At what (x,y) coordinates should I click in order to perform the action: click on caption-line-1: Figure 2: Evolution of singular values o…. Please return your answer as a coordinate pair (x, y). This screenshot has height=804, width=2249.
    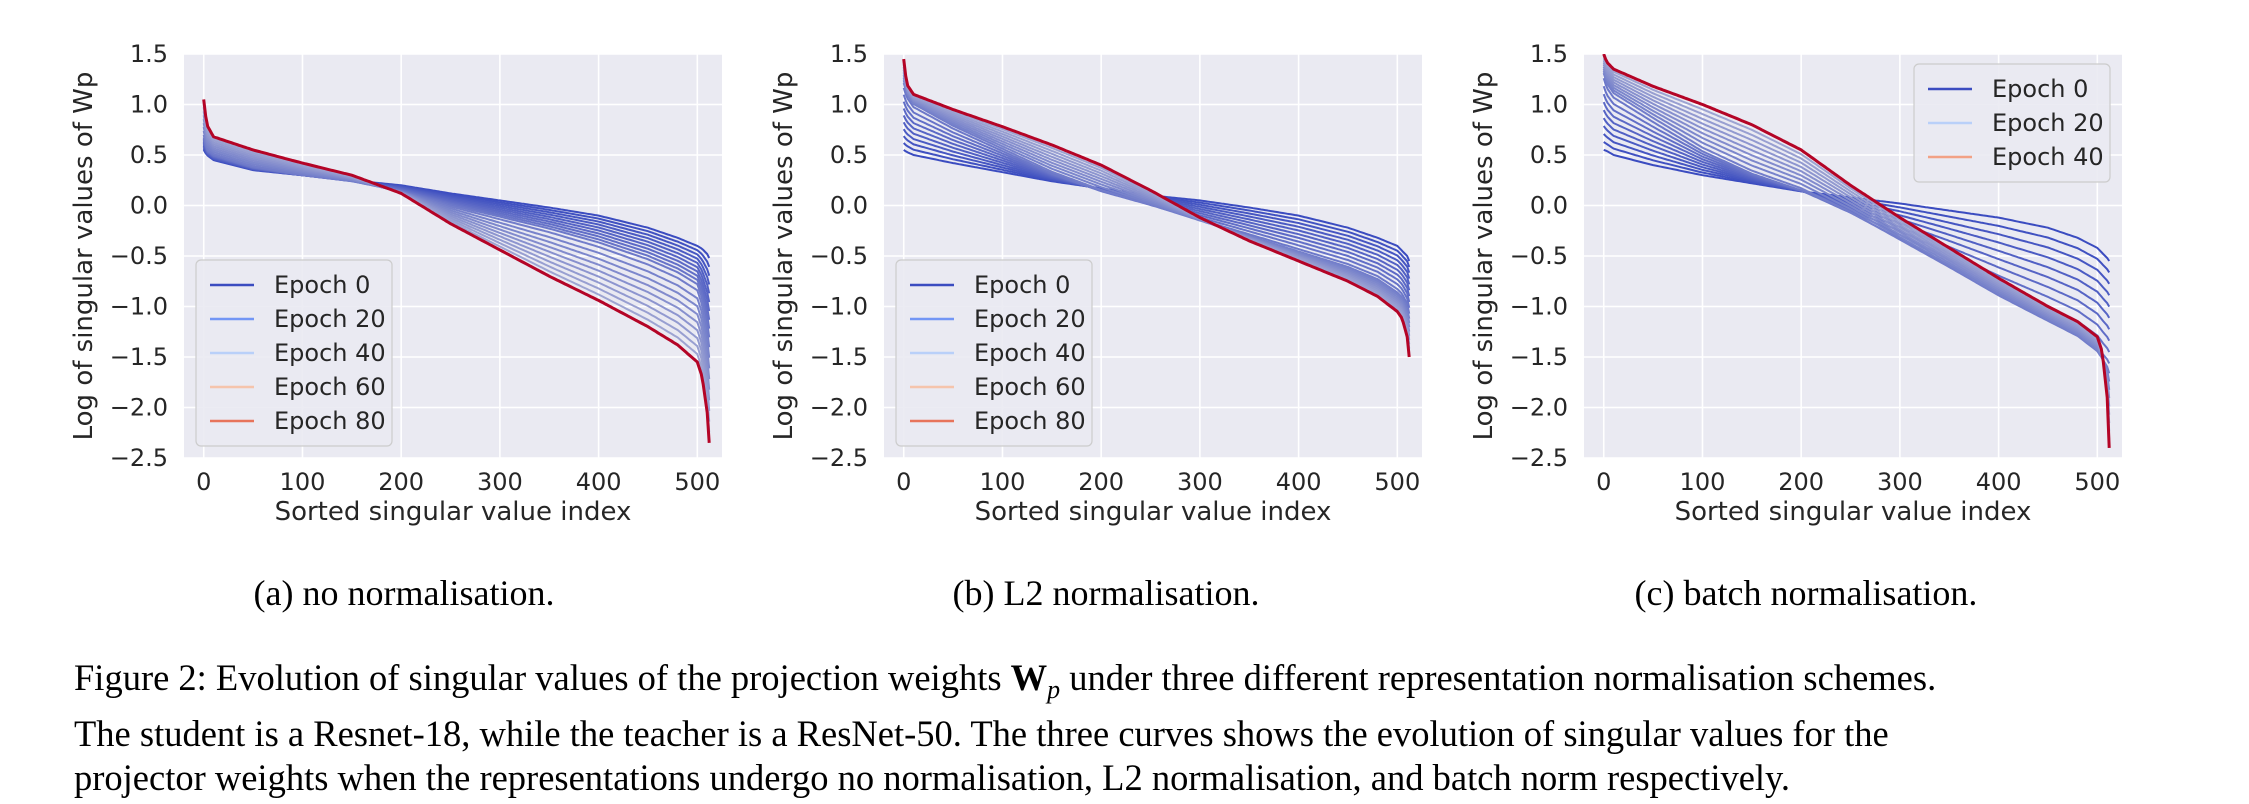
    Looking at the image, I should click on (1129, 684).